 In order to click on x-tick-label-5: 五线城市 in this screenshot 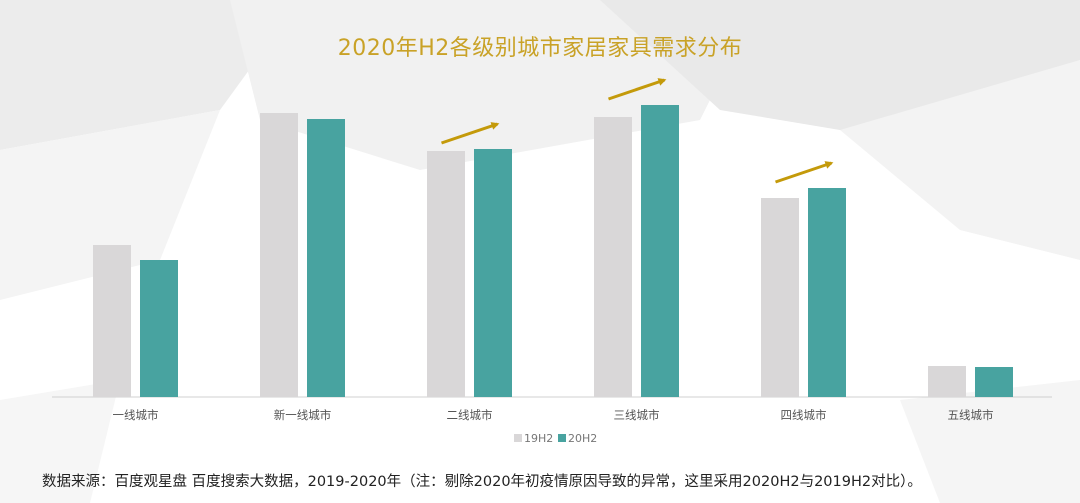, I will do `click(971, 415)`.